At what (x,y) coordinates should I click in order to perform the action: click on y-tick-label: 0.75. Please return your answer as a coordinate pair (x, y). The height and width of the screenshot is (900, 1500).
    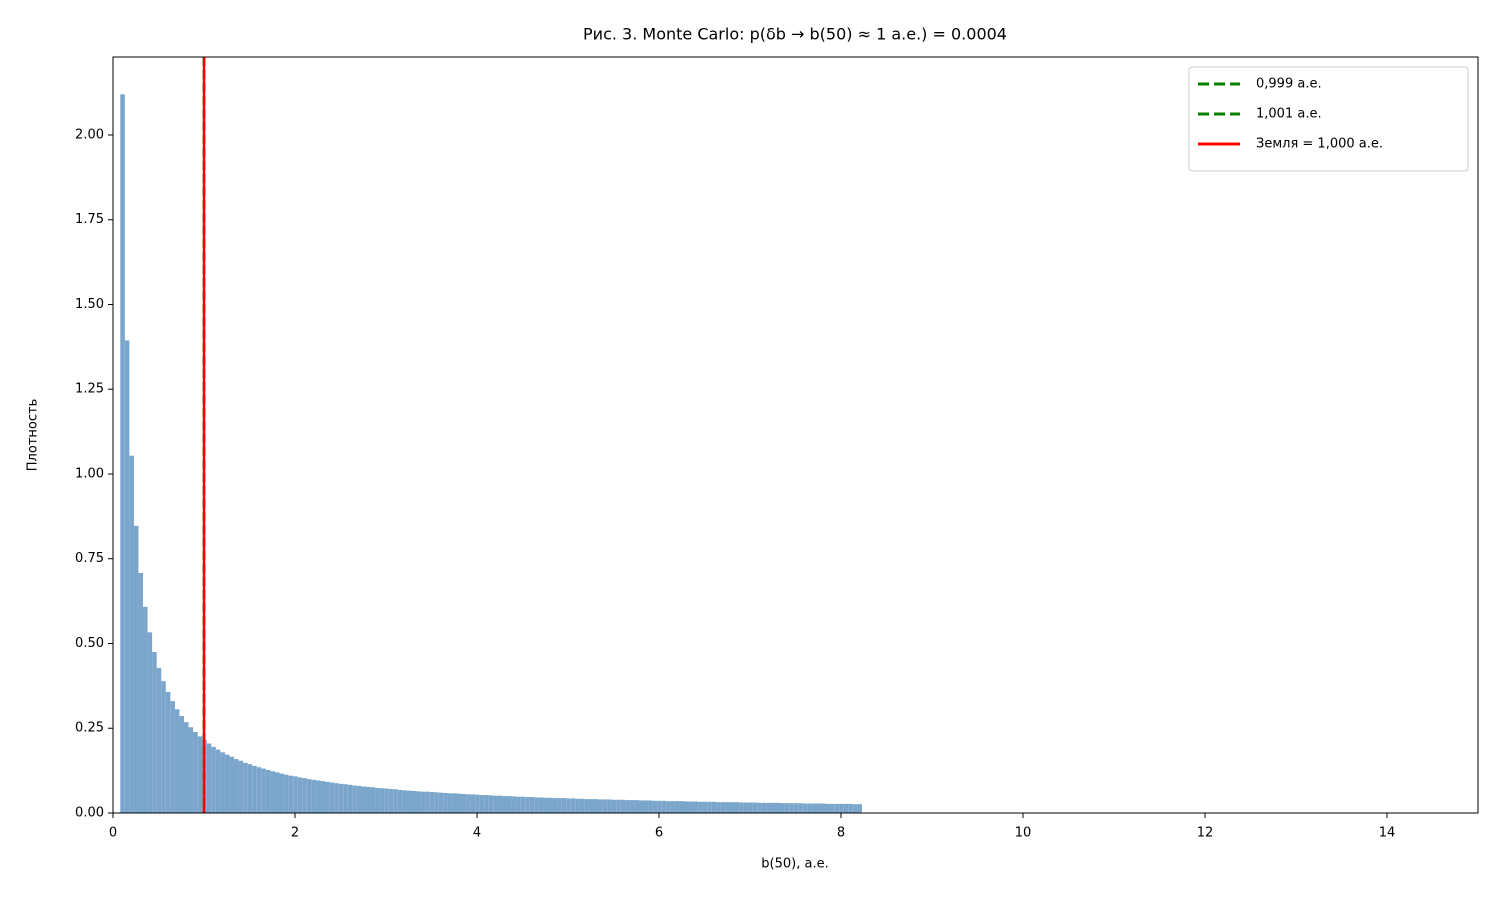
    Looking at the image, I should click on (89, 558).